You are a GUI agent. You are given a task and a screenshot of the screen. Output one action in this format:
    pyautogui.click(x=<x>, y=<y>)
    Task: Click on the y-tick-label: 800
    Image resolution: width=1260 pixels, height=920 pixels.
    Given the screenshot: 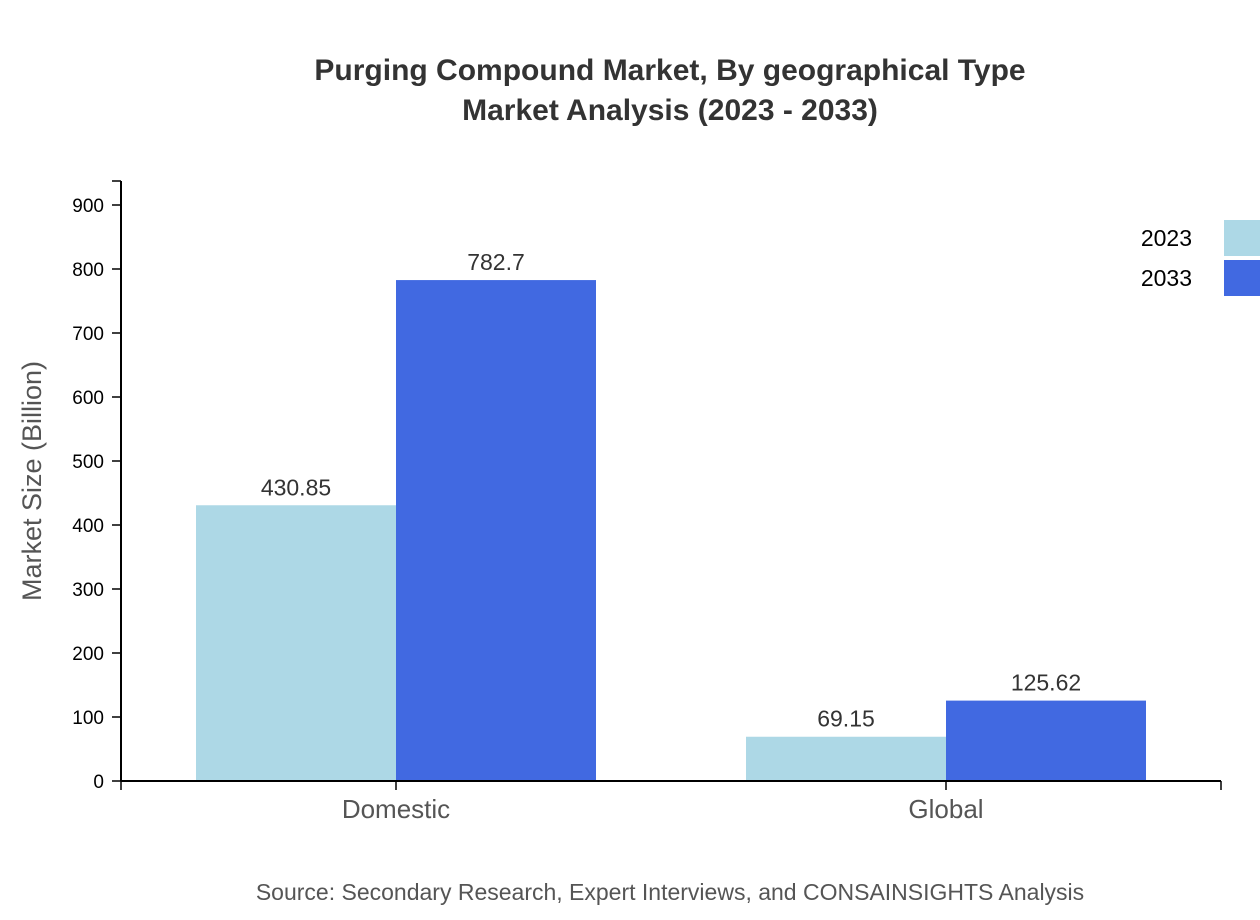 What is the action you would take?
    pyautogui.click(x=88, y=270)
    